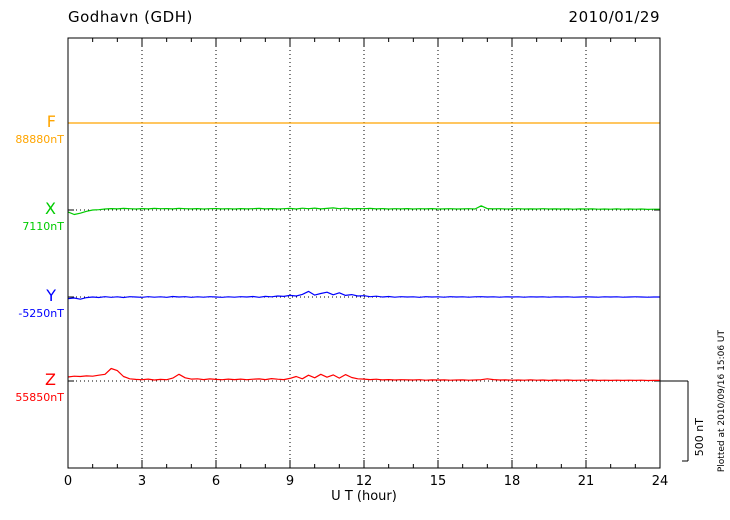  Describe the element at coordinates (39, 139) in the screenshot. I see `channel-reference-F: 88880nT` at that location.